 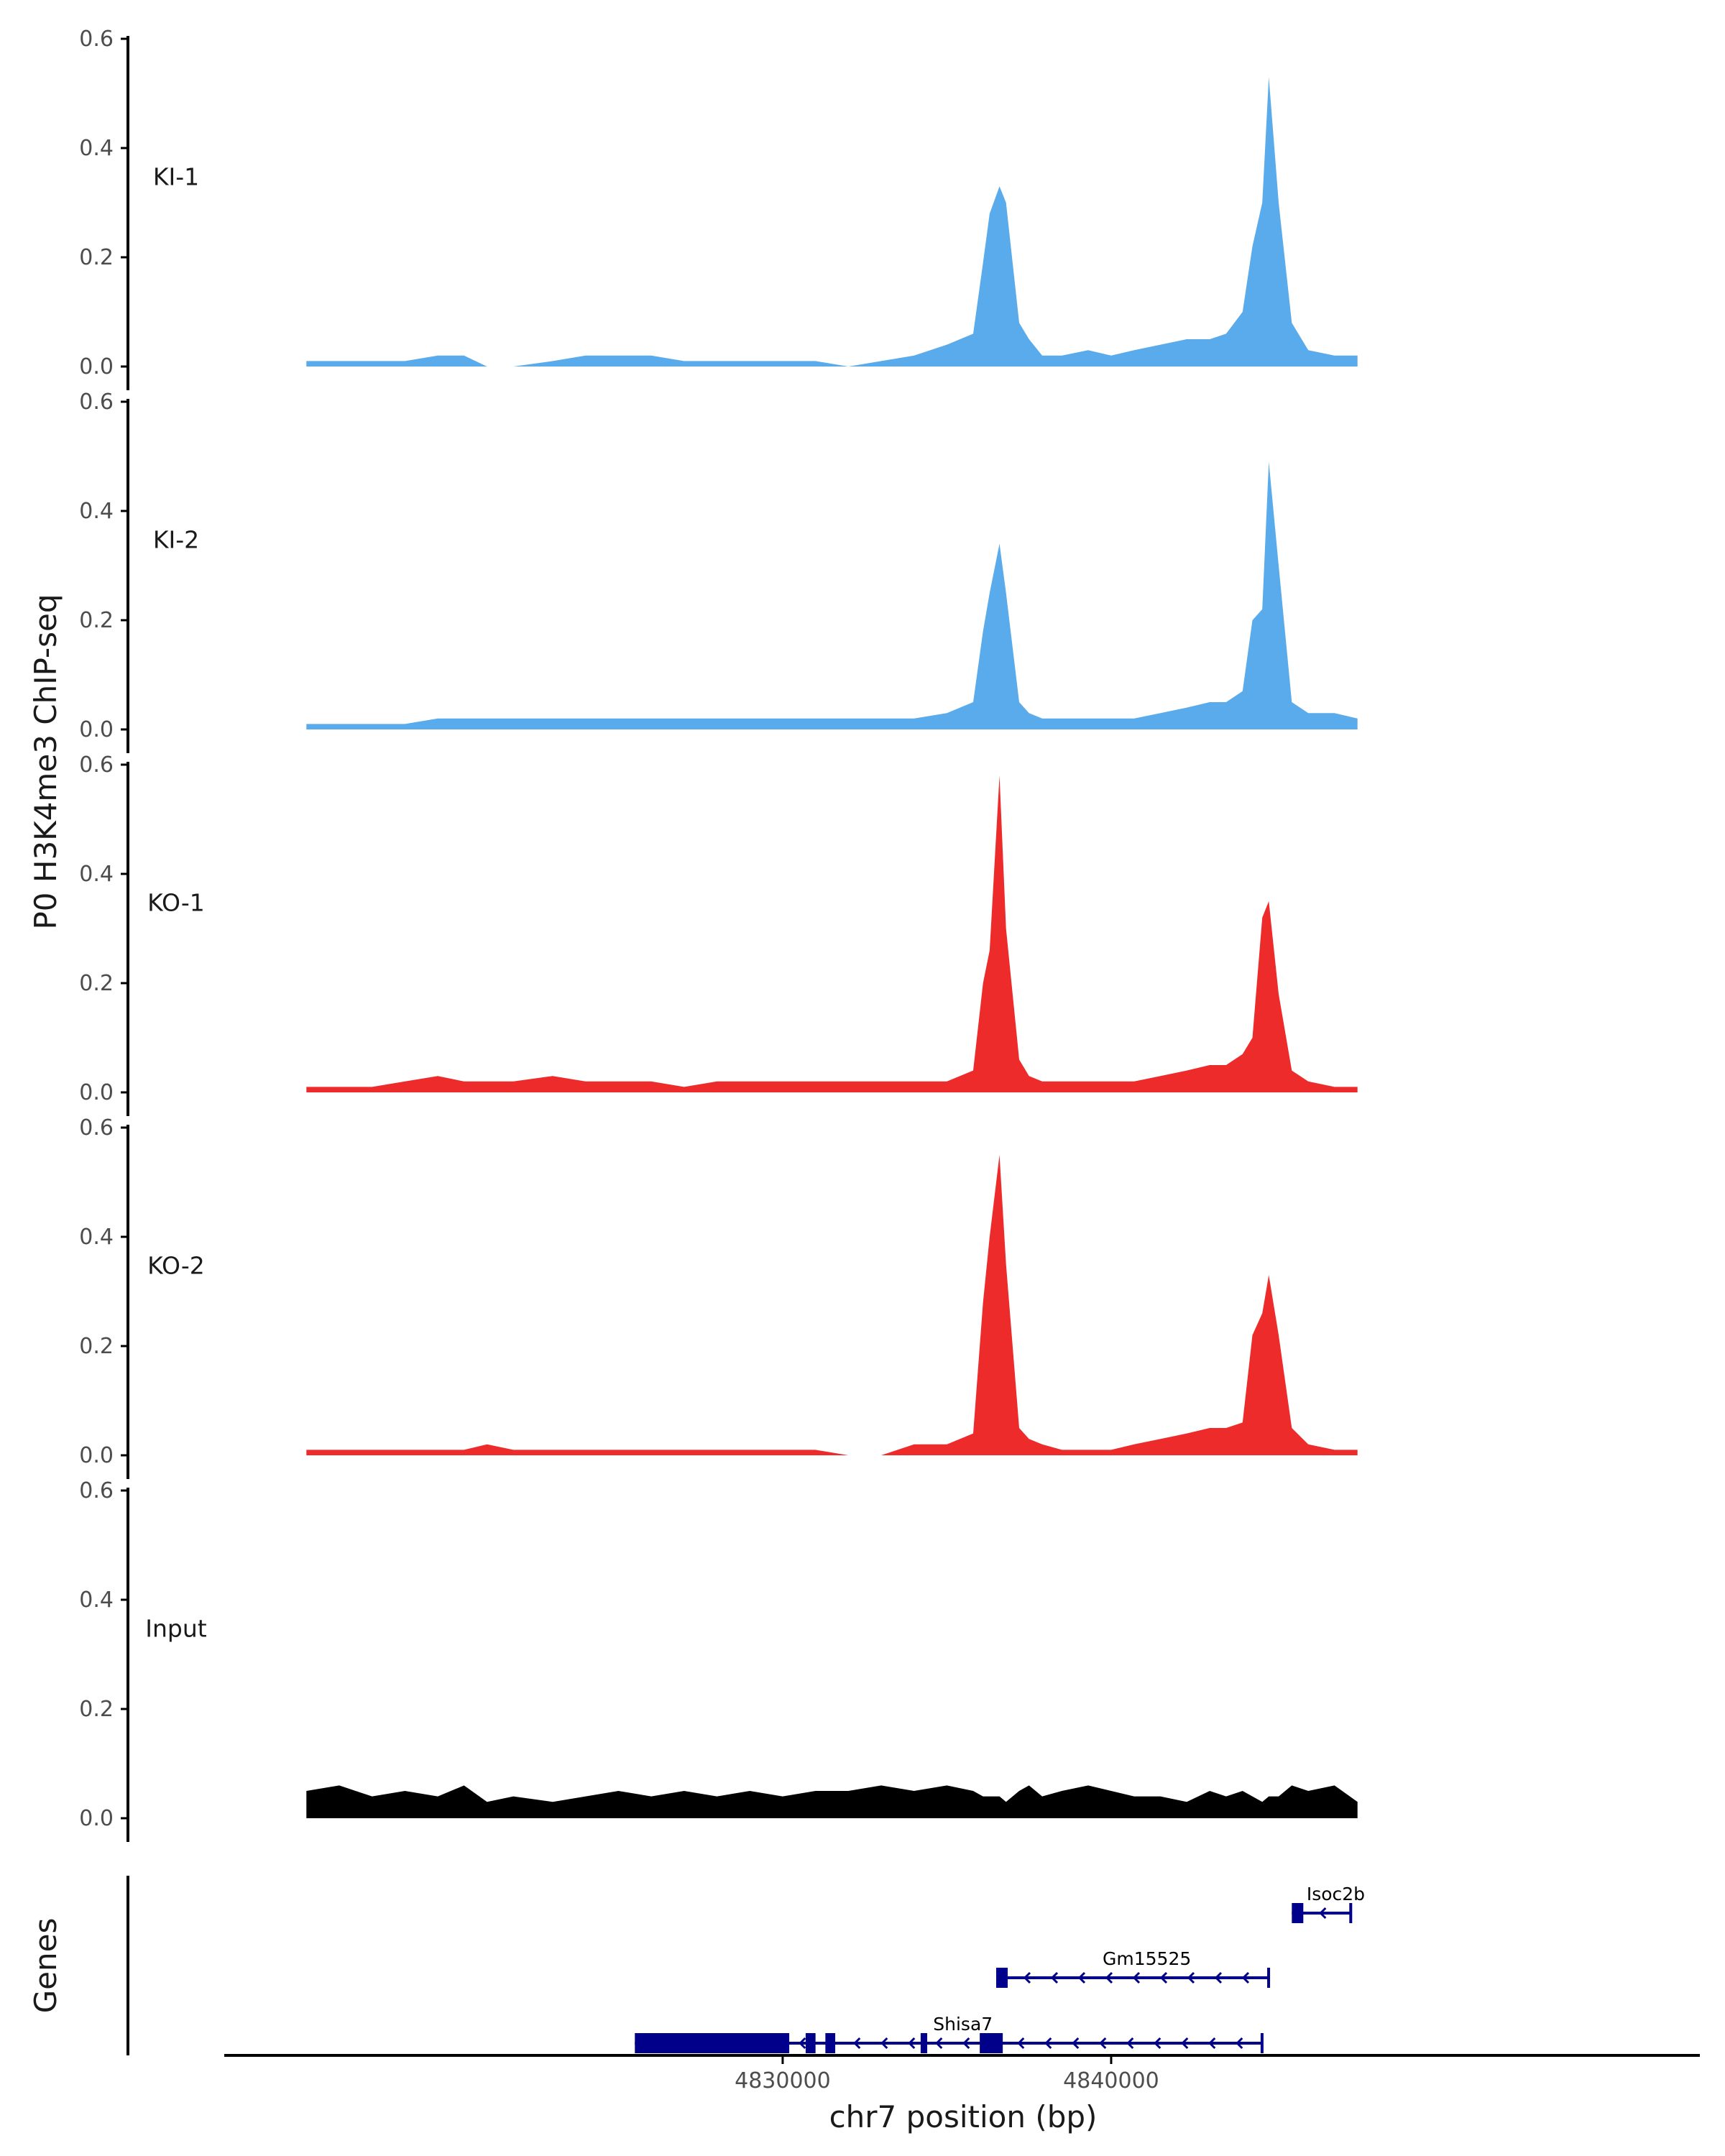 I want to click on track-ko-2: 0.0 0.2 0.4 0.6 KO-2, so click(x=718, y=1297).